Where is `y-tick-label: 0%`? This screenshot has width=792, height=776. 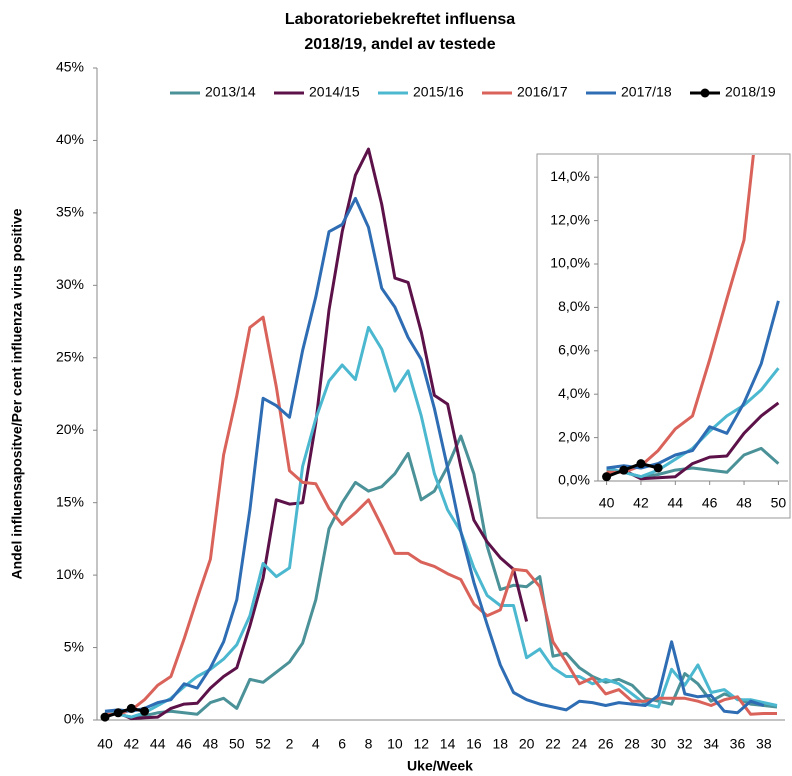 y-tick-label: 0% is located at coordinates (74, 719).